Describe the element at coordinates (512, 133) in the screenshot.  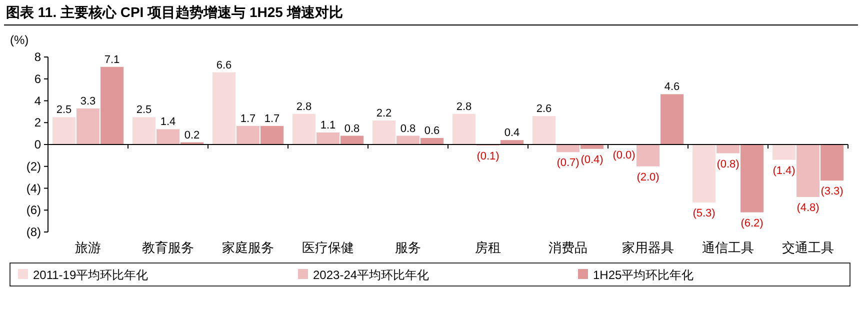
I see `data-label: 0.4` at that location.